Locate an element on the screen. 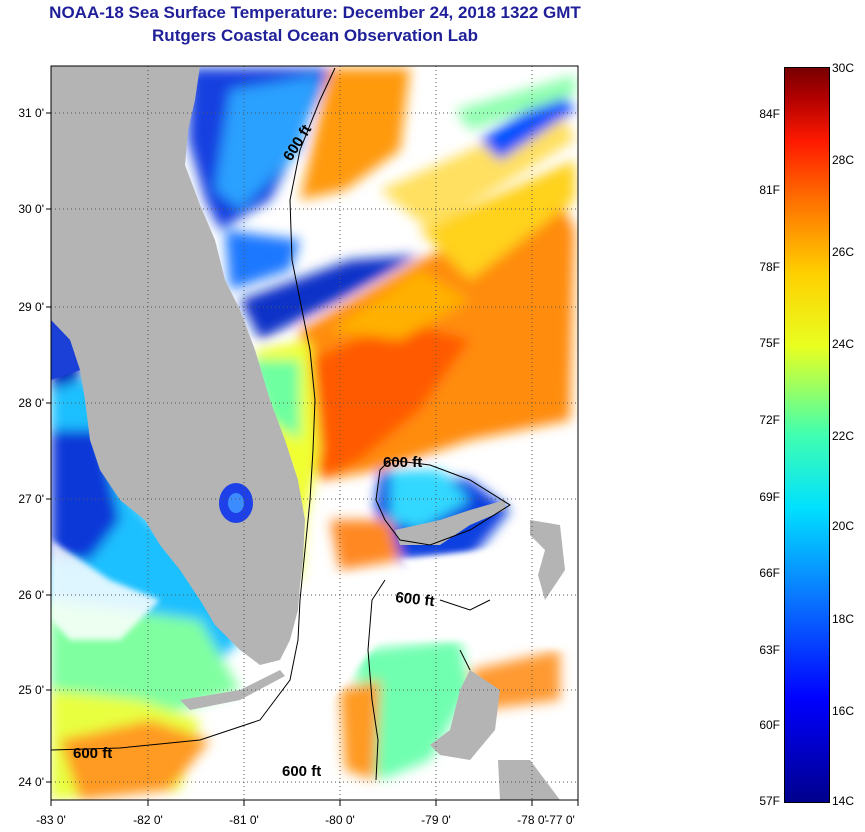  lat-label: 24 0' is located at coordinates (31, 782).